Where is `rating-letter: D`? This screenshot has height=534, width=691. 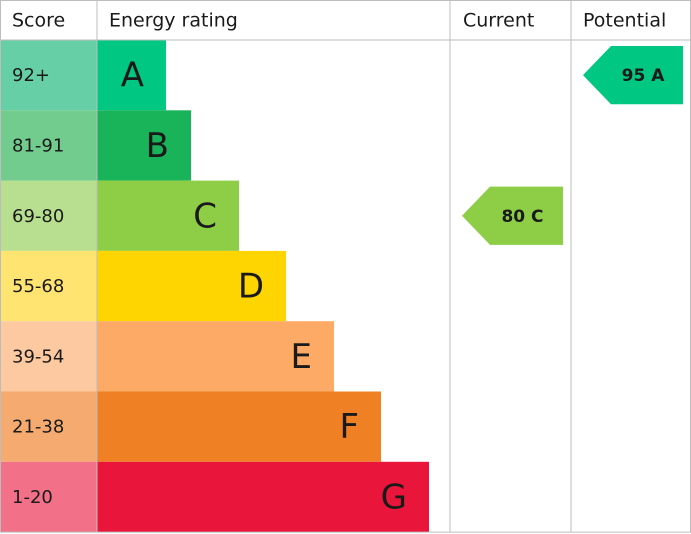
rating-letter: D is located at coordinates (251, 287).